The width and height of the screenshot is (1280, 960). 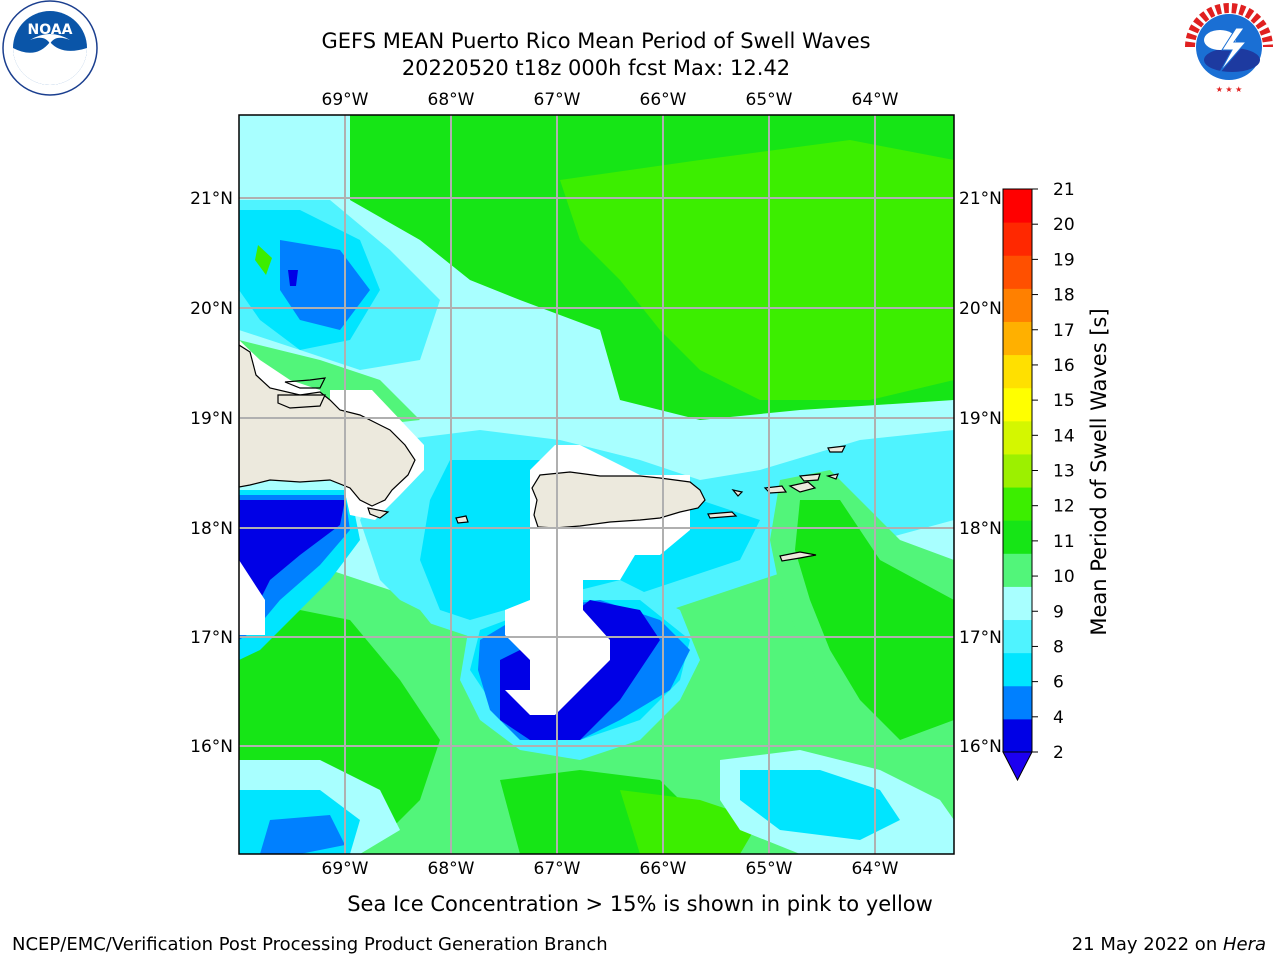 I want to click on colorbar-tick-label: 10, so click(x=1064, y=577).